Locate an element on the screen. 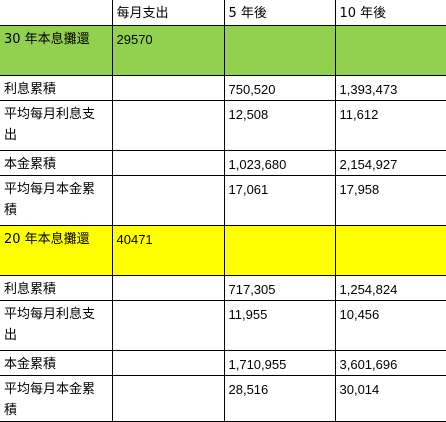 The image size is (446, 422). section-30yr-10yr is located at coordinates (390, 50).